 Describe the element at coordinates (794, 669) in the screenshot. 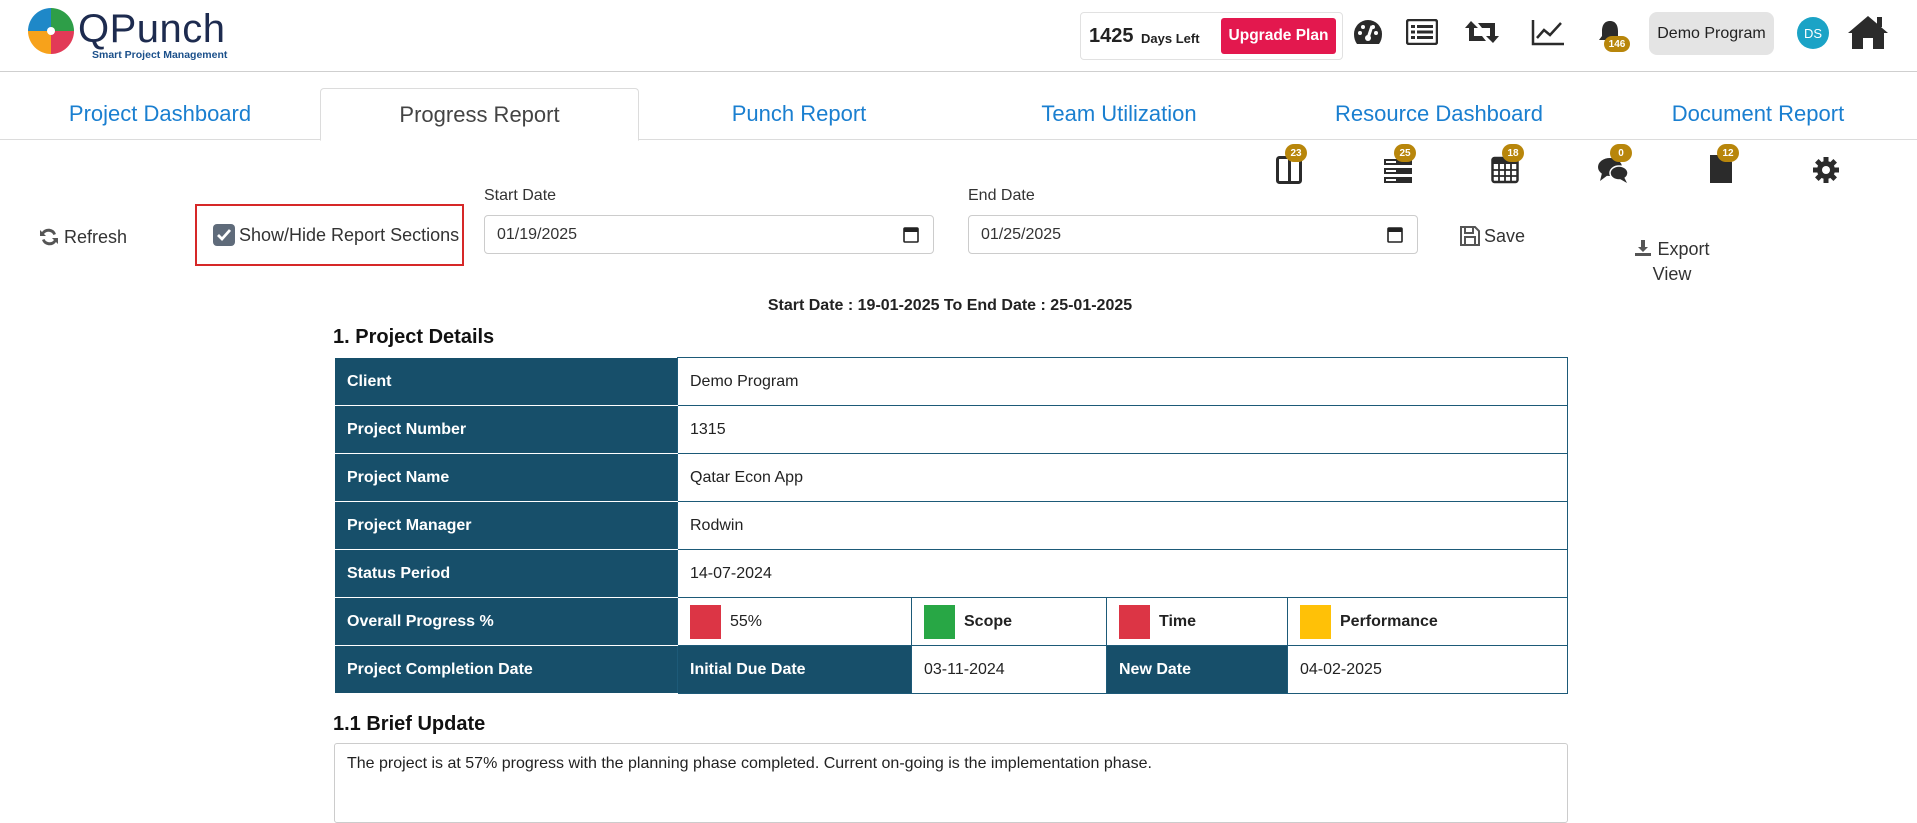

I see `initial-due-date-label: Initial Due Date` at that location.